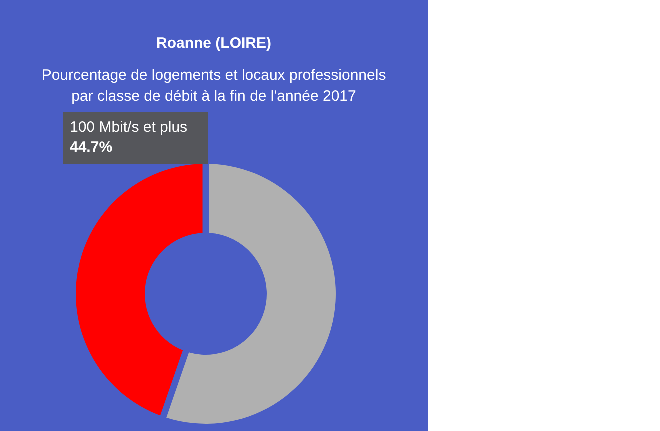 This screenshot has height=431, width=660. I want to click on slice-label: 100 Mbit/s et plus, so click(129, 127).